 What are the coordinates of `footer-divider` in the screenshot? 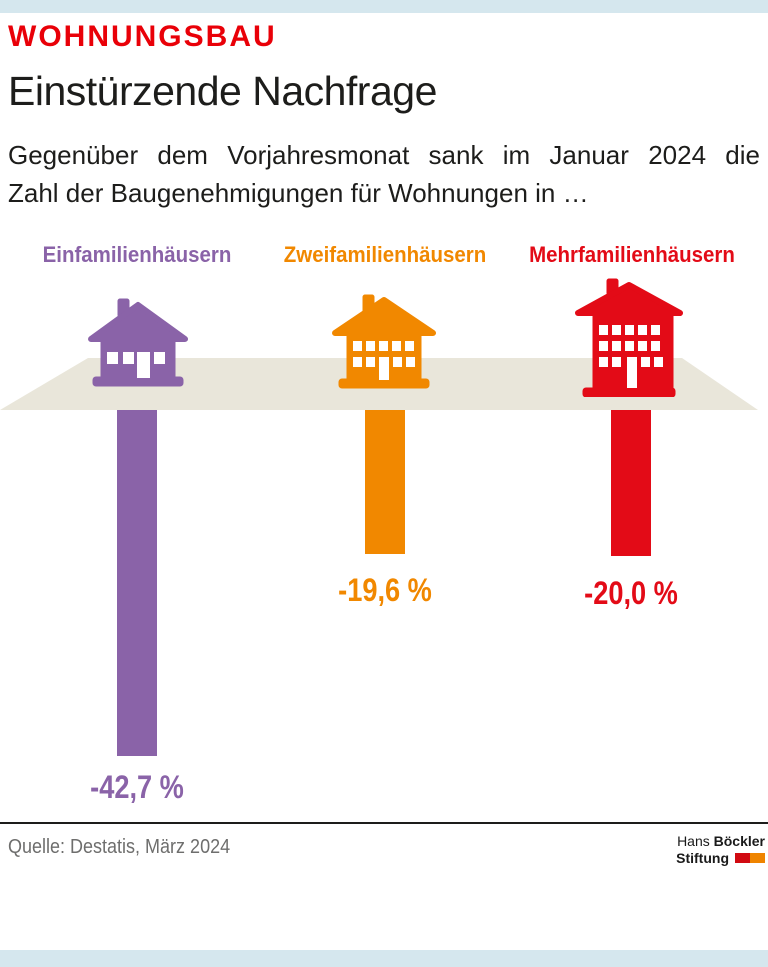 It's located at (384, 823).